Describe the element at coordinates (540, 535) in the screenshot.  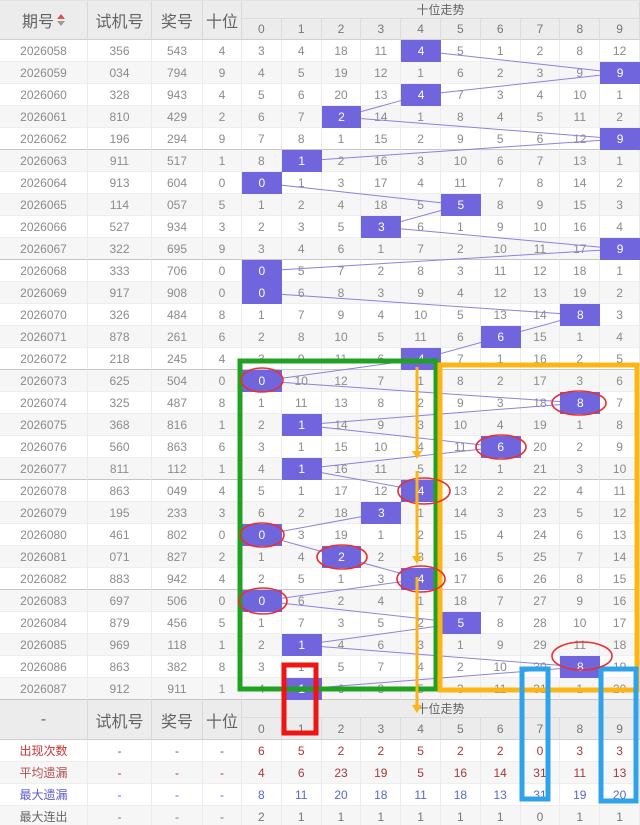
I see `trend-cell: 24` at that location.